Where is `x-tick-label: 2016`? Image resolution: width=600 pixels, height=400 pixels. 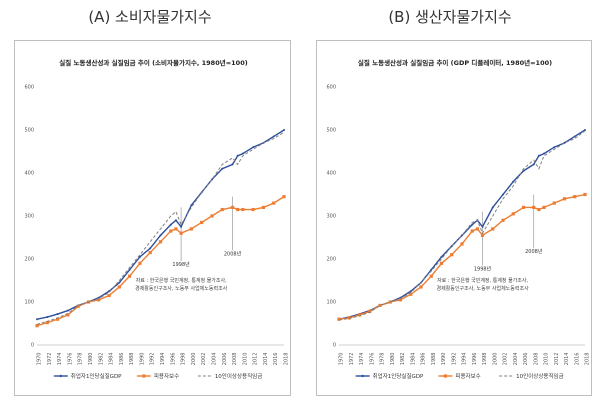
x-tick-label: 2016 is located at coordinates (276, 359).